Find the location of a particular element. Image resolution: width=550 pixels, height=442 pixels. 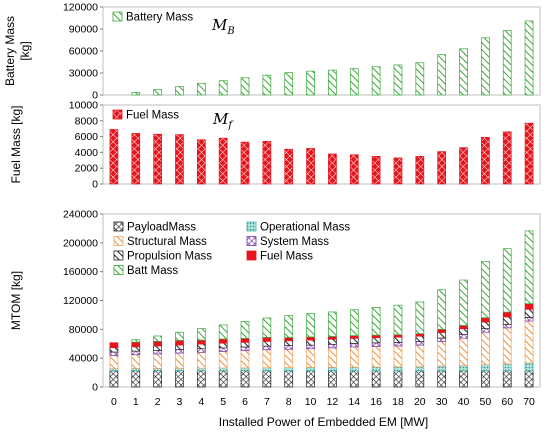

x-tick-label: 12 is located at coordinates (333, 402).